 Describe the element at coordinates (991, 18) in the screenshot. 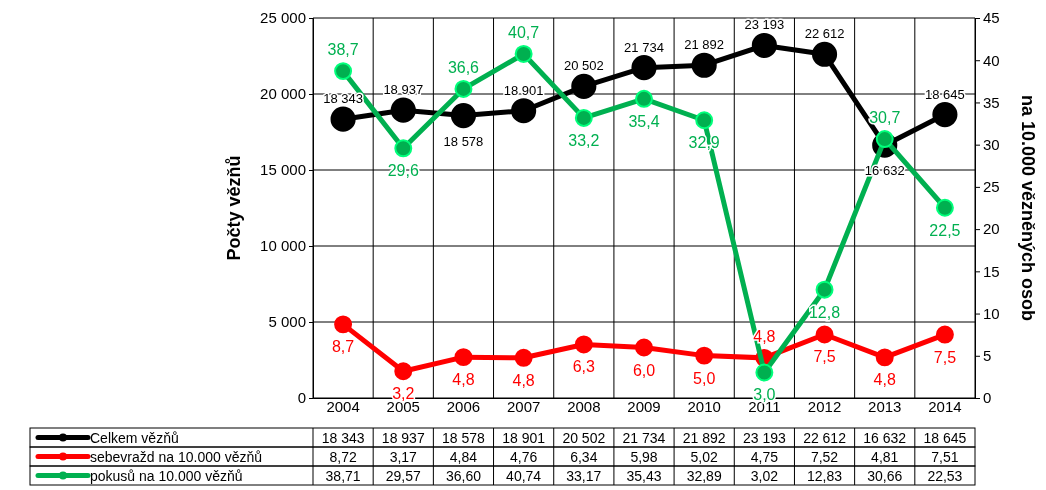

I see `y2-tick-label: 45` at that location.